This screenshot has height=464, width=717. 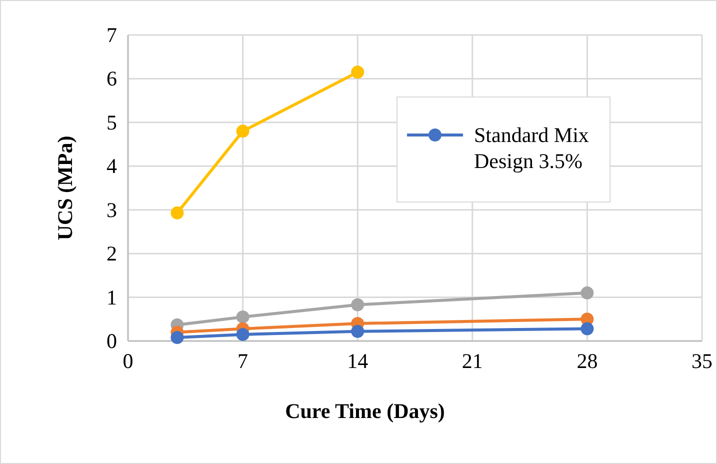 What do you see at coordinates (112, 166) in the screenshot?
I see `y-tick-label: 4` at bounding box center [112, 166].